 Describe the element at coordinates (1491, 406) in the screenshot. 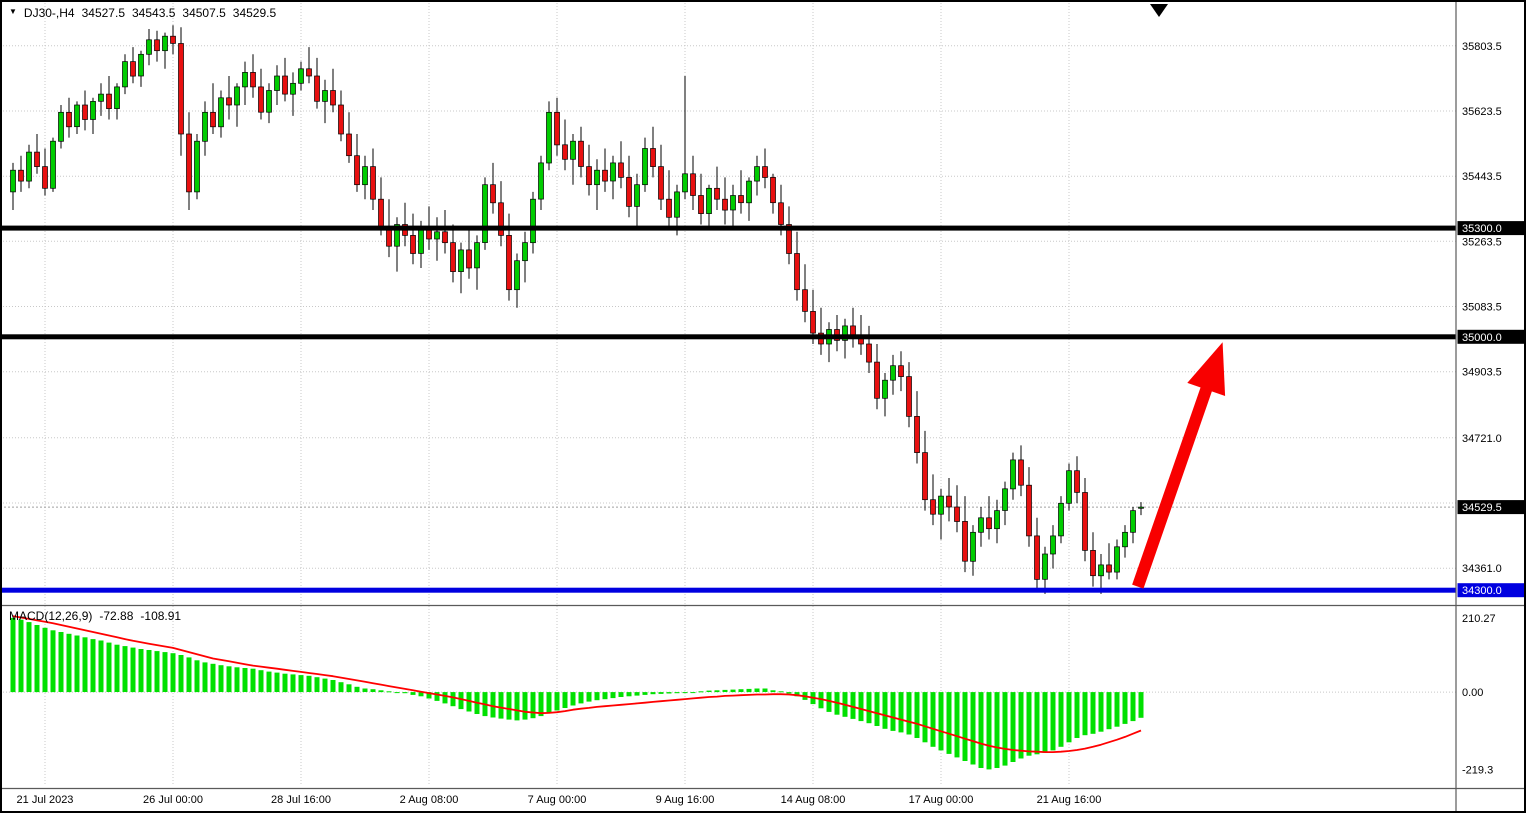

I see `price-axis` at that location.